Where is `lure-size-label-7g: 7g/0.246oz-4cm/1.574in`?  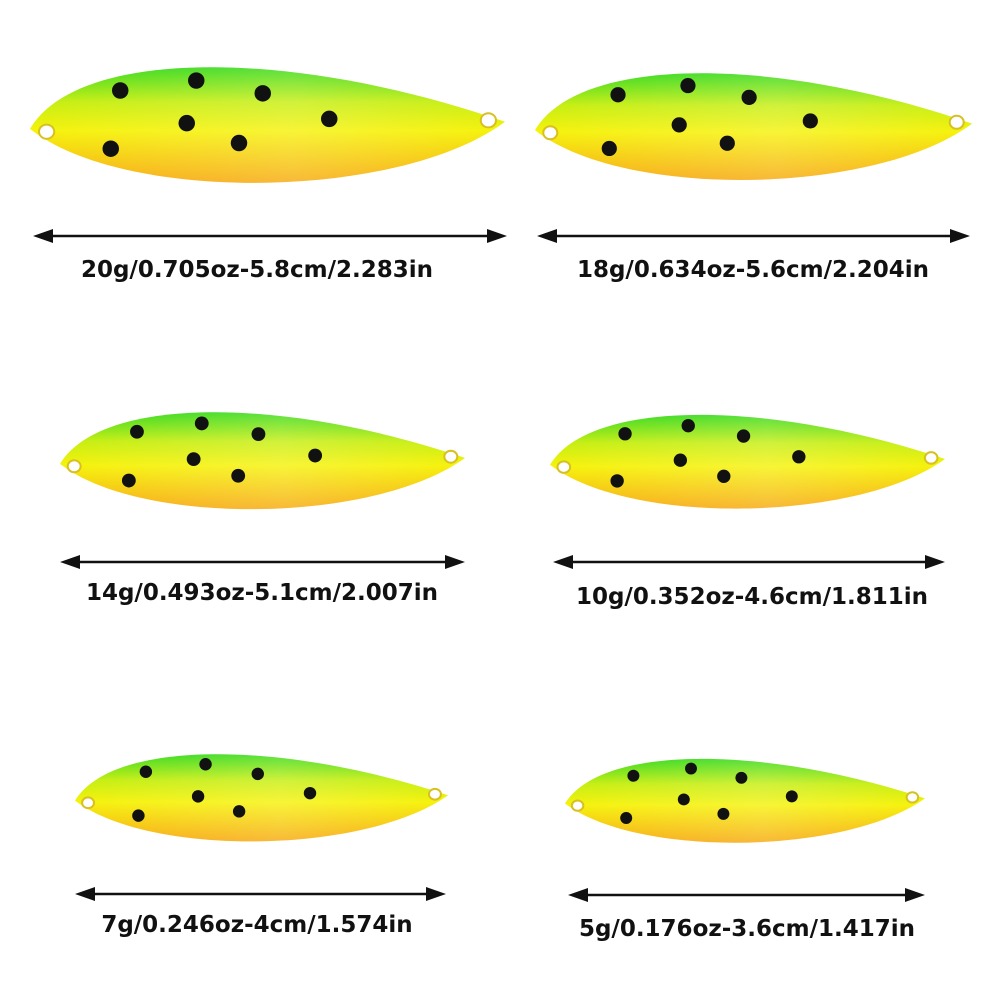 lure-size-label-7g: 7g/0.246oz-4cm/1.574in is located at coordinates (257, 925).